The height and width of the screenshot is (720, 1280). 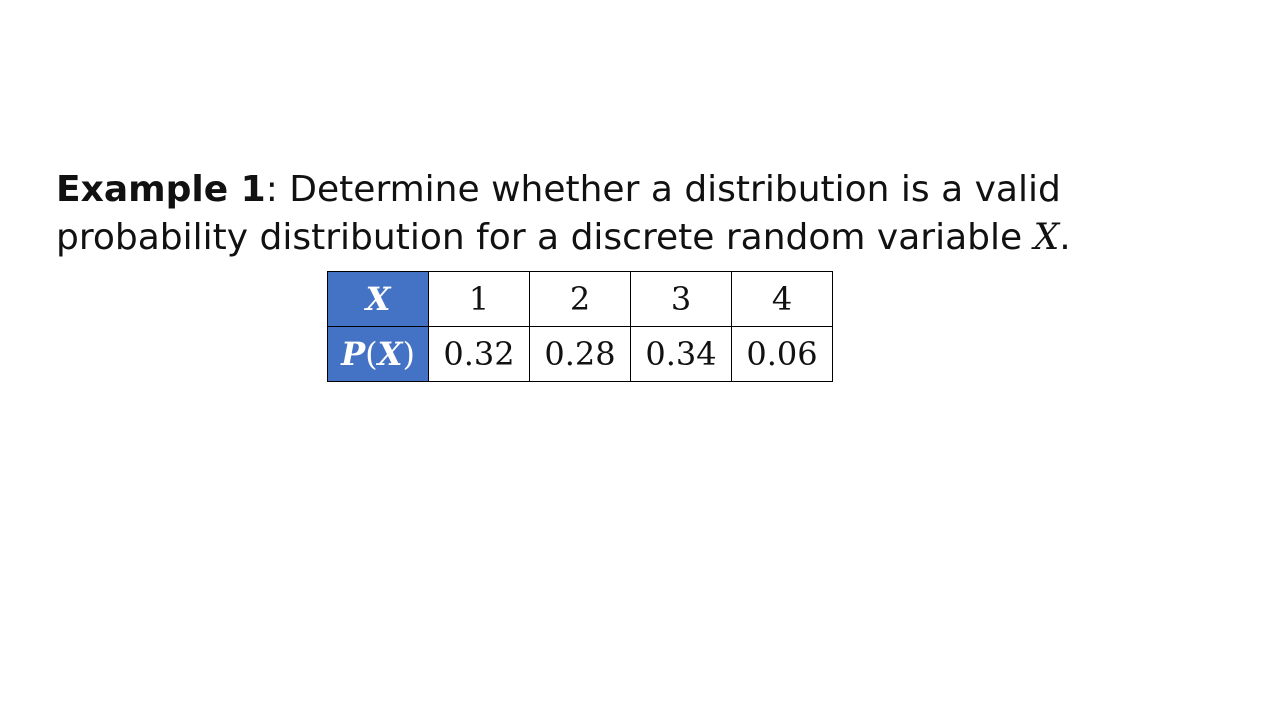 What do you see at coordinates (408, 354) in the screenshot?
I see `px-close-paren: )` at bounding box center [408, 354].